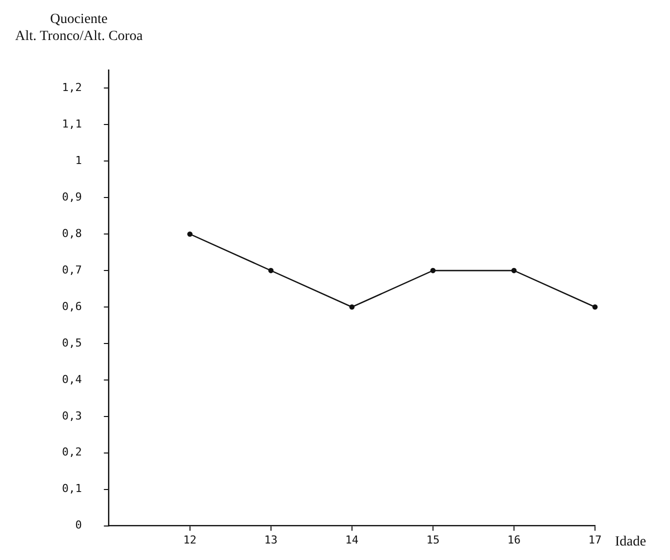  Describe the element at coordinates (271, 539) in the screenshot. I see `x-tick-label: 13` at that location.